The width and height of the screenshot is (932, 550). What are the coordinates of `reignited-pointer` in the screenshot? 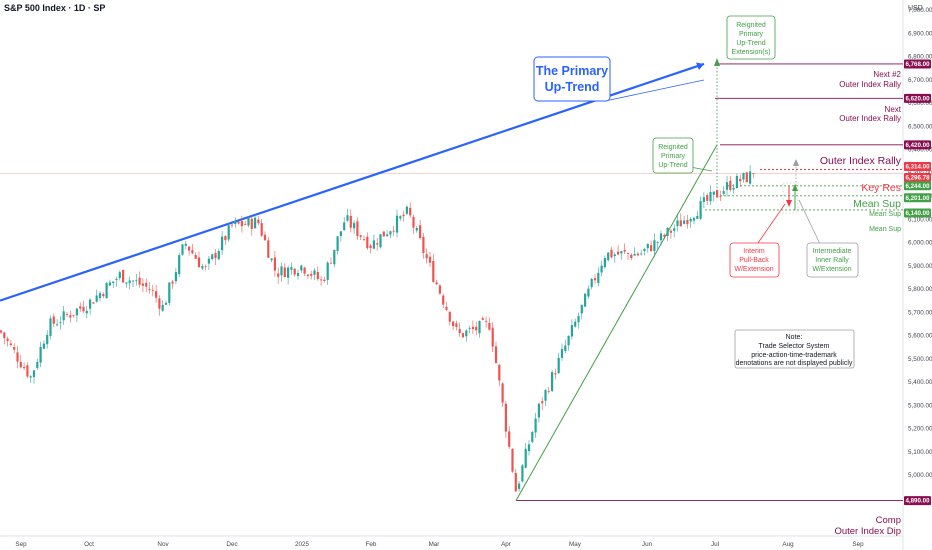 It's located at (701, 169).